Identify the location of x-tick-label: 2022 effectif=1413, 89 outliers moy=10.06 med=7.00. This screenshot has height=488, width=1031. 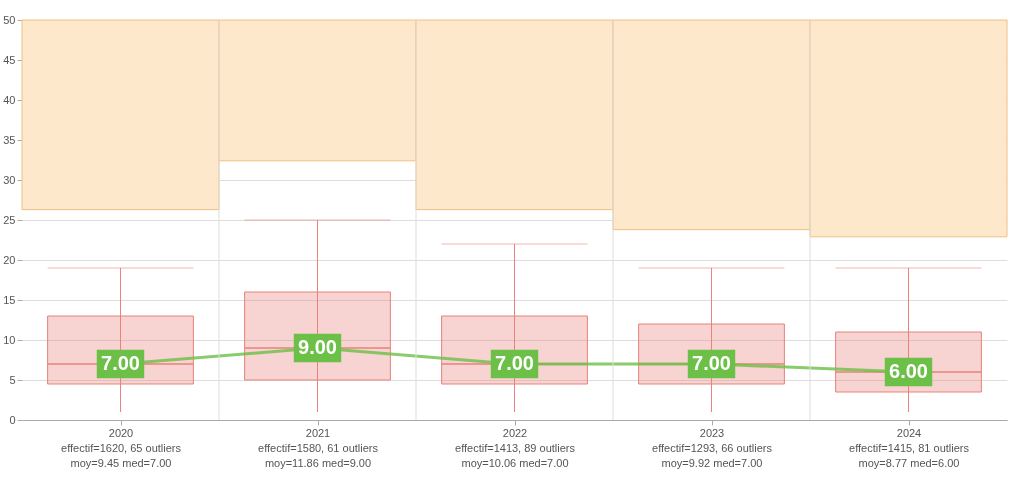
(515, 447).